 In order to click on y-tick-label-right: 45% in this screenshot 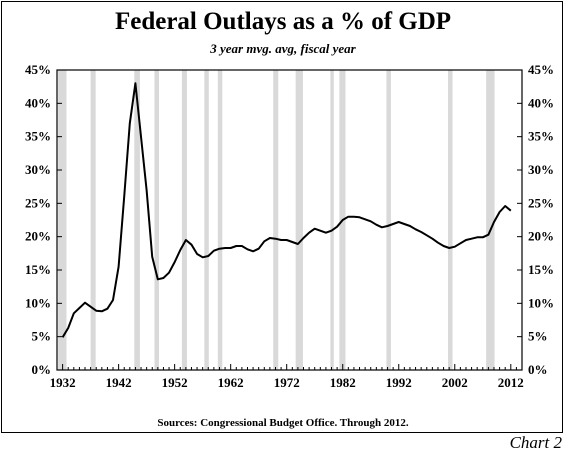, I will do `click(541, 69)`.